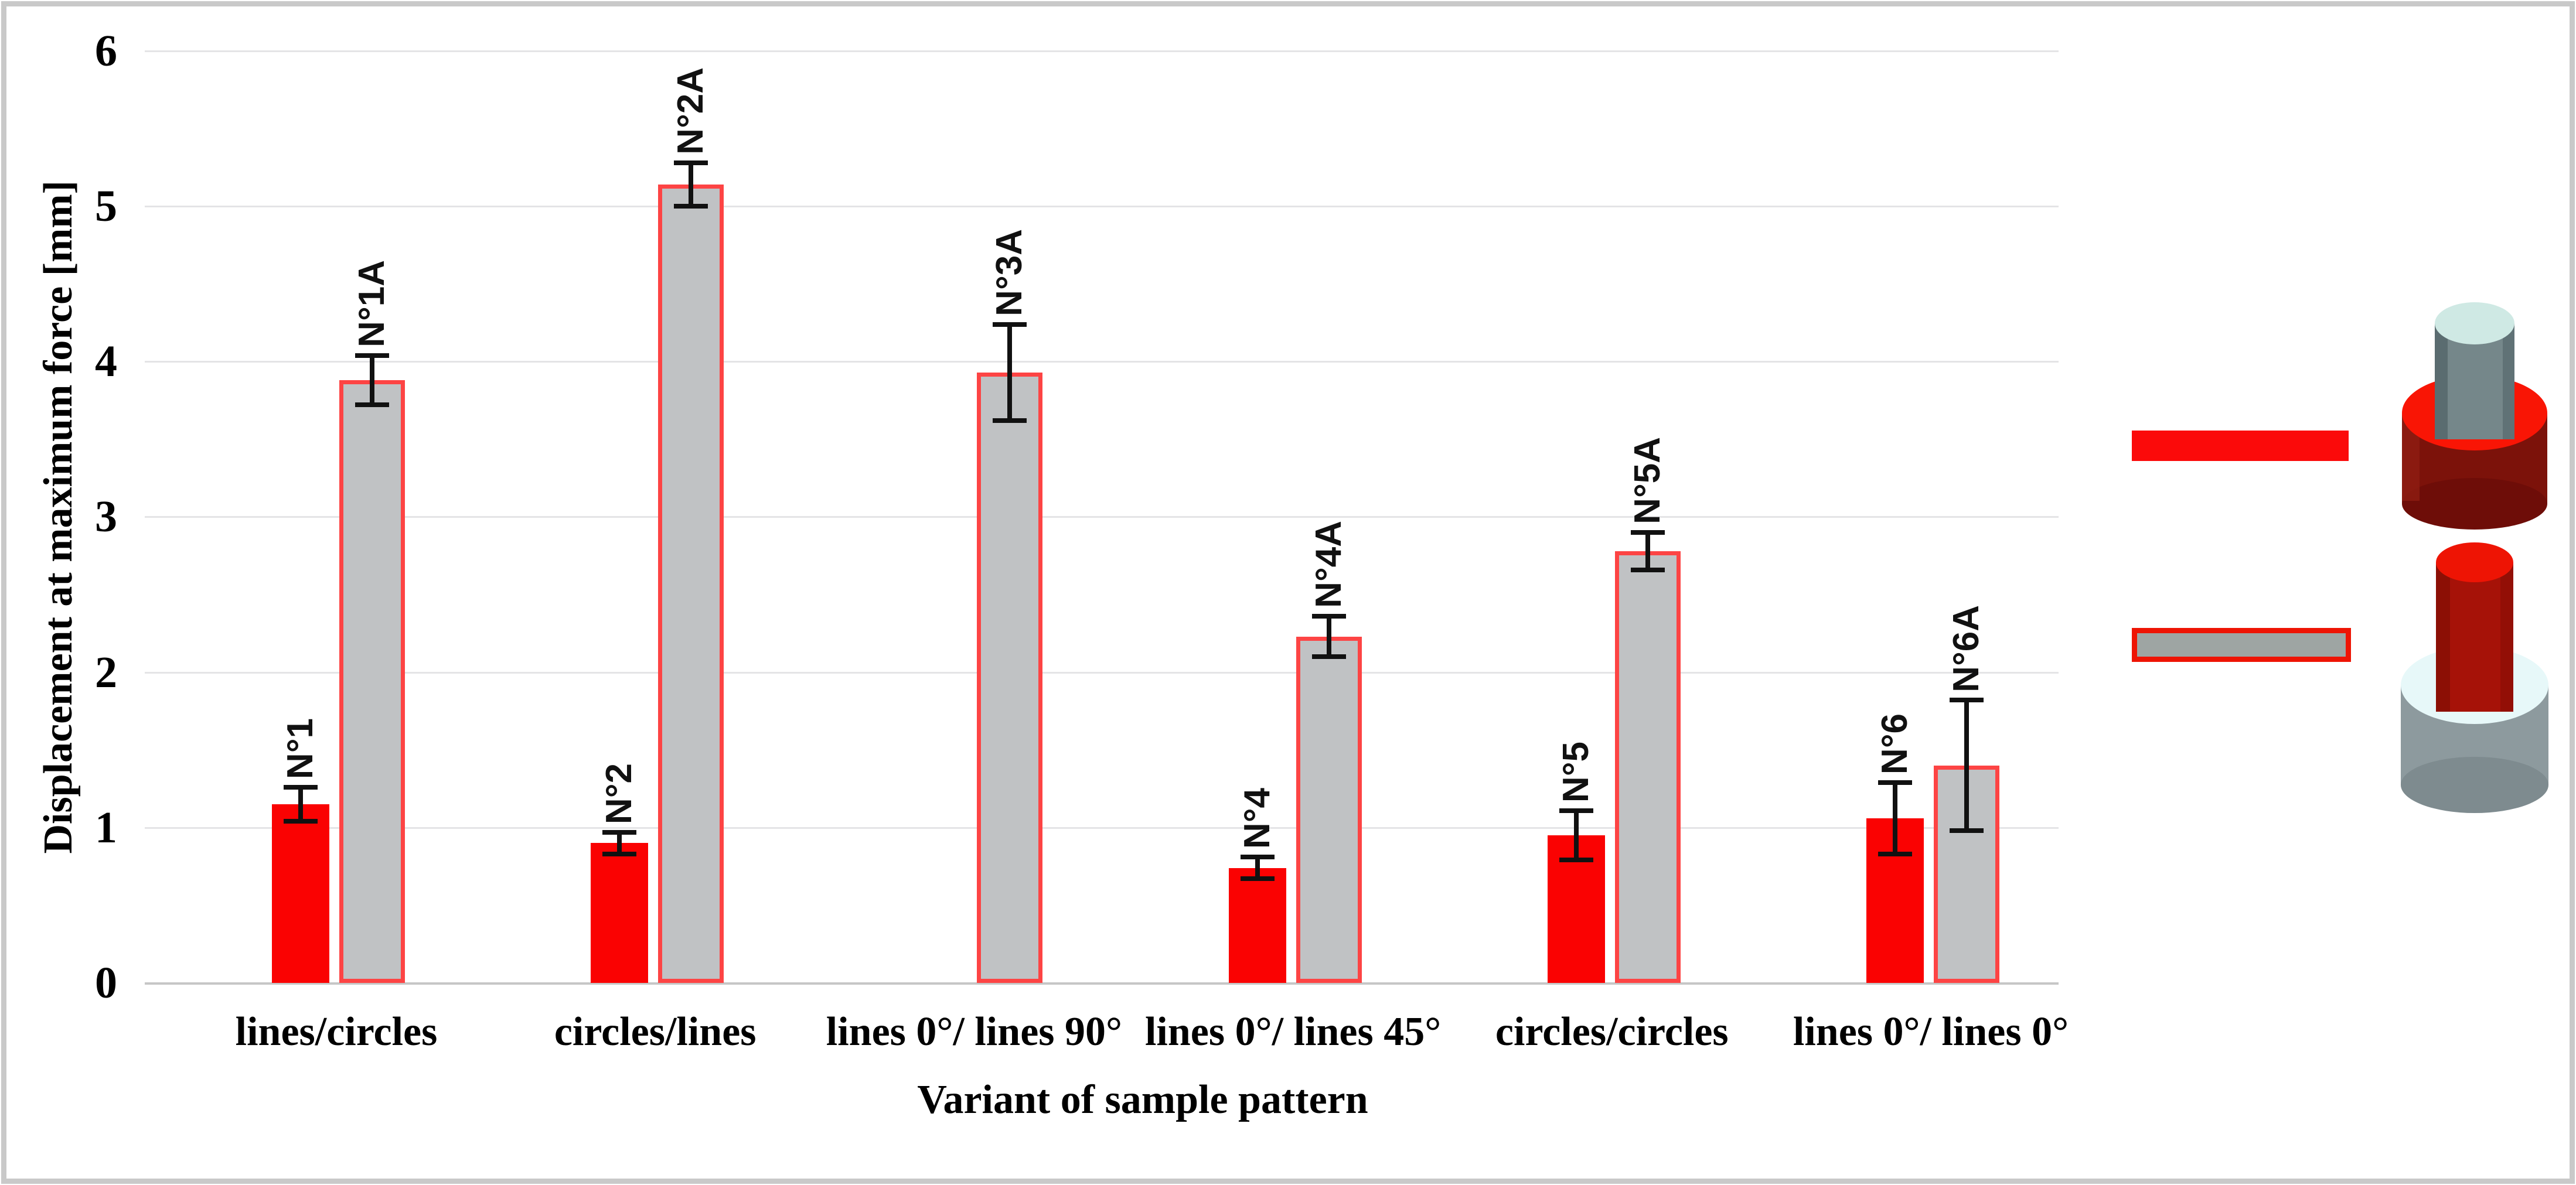 The width and height of the screenshot is (2576, 1185). I want to click on bar-label: N°1A, so click(372, 303).